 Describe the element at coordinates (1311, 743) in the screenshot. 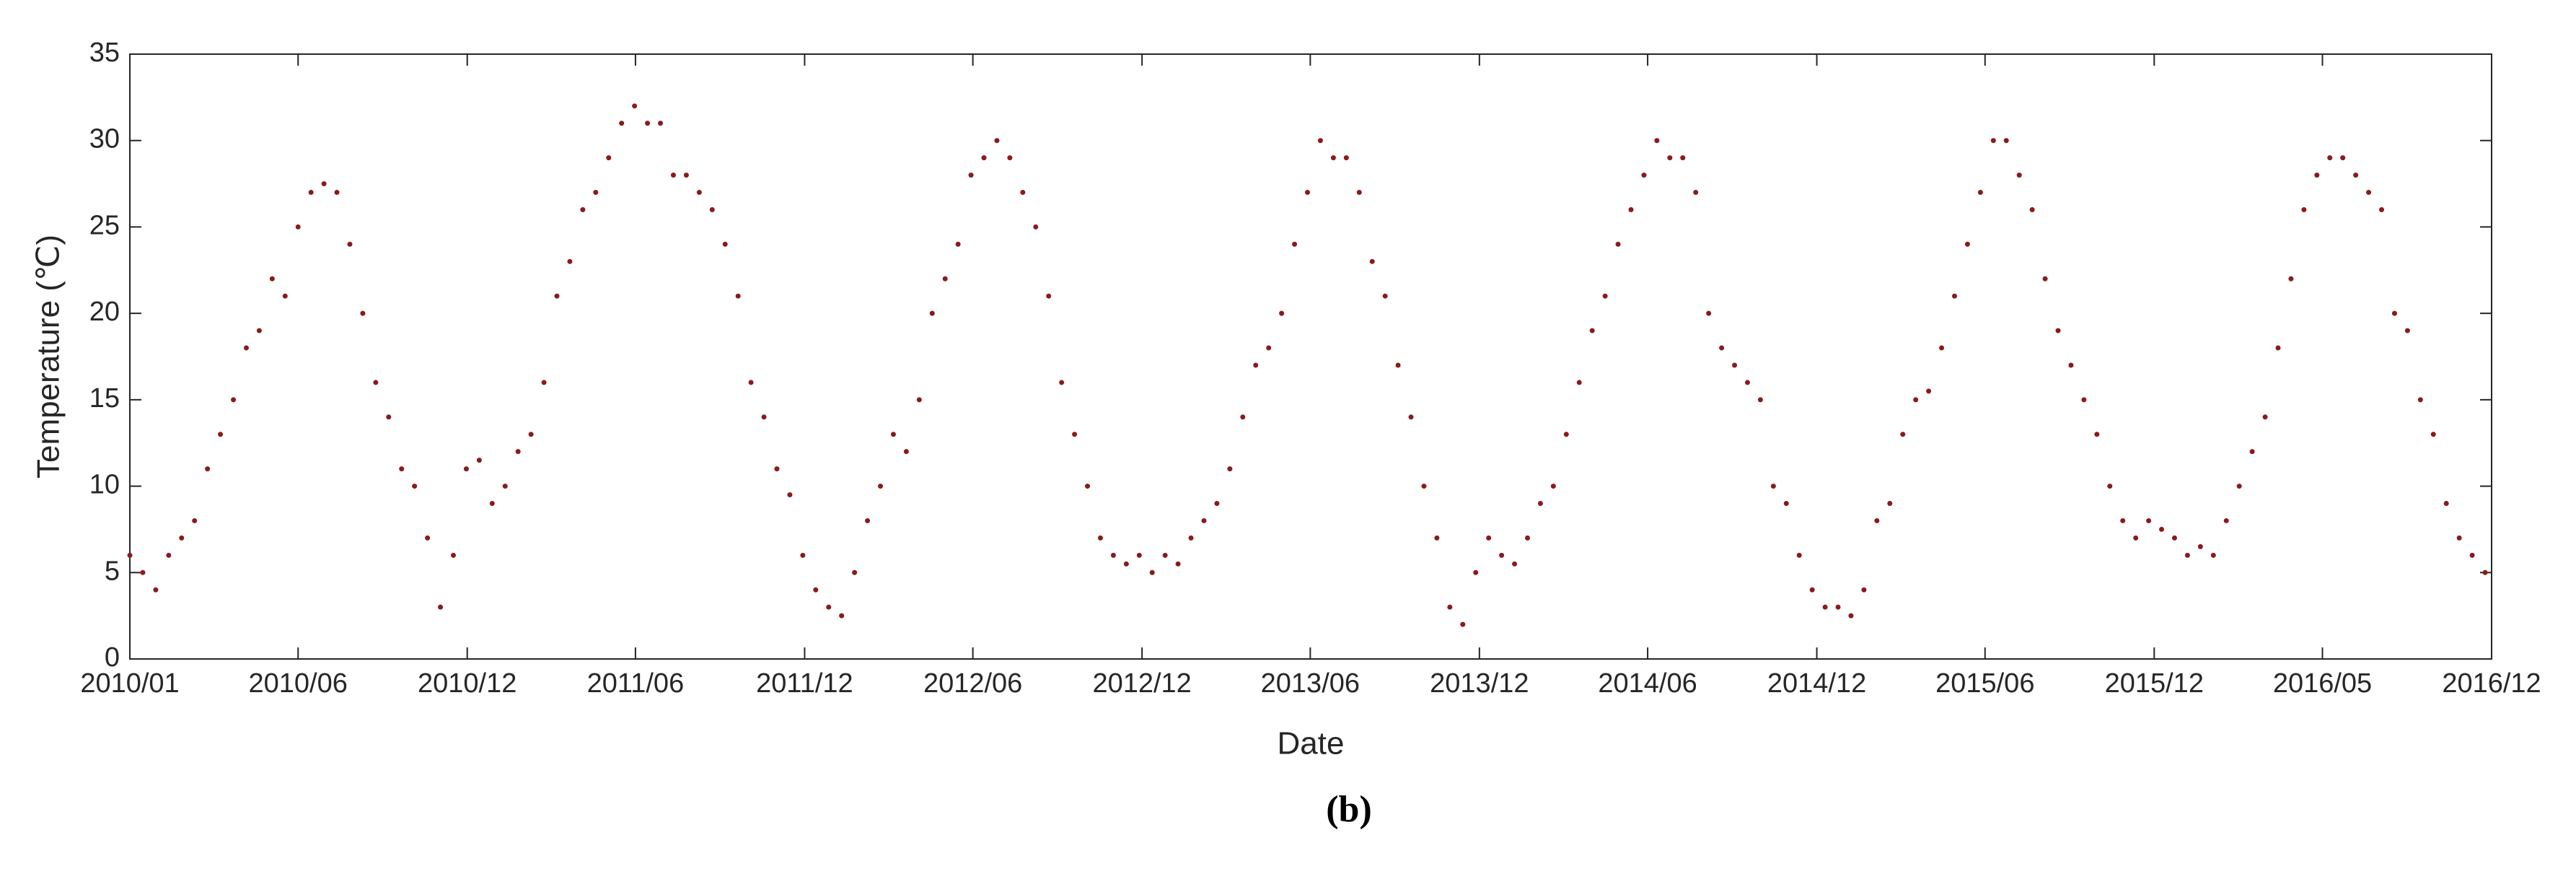

I see `x-axis-label: Date` at that location.